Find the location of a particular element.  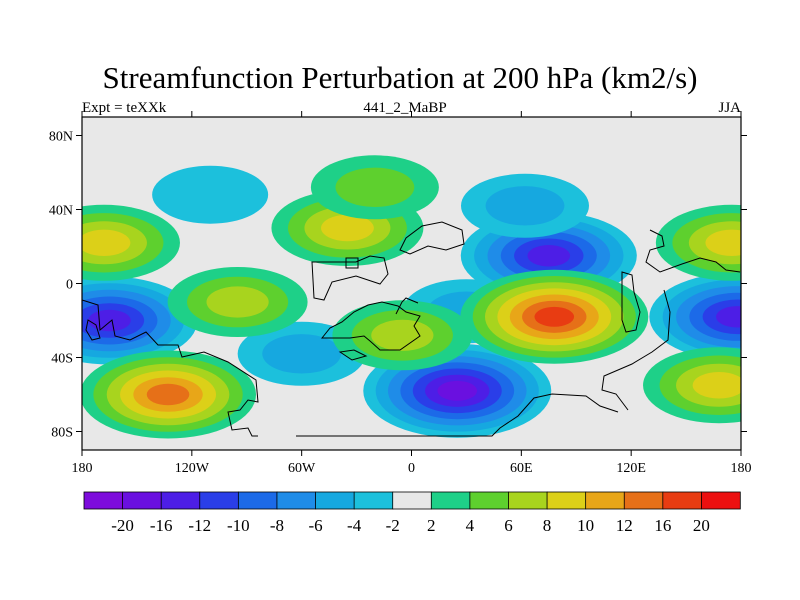

coastline-india is located at coordinates (631, 302).